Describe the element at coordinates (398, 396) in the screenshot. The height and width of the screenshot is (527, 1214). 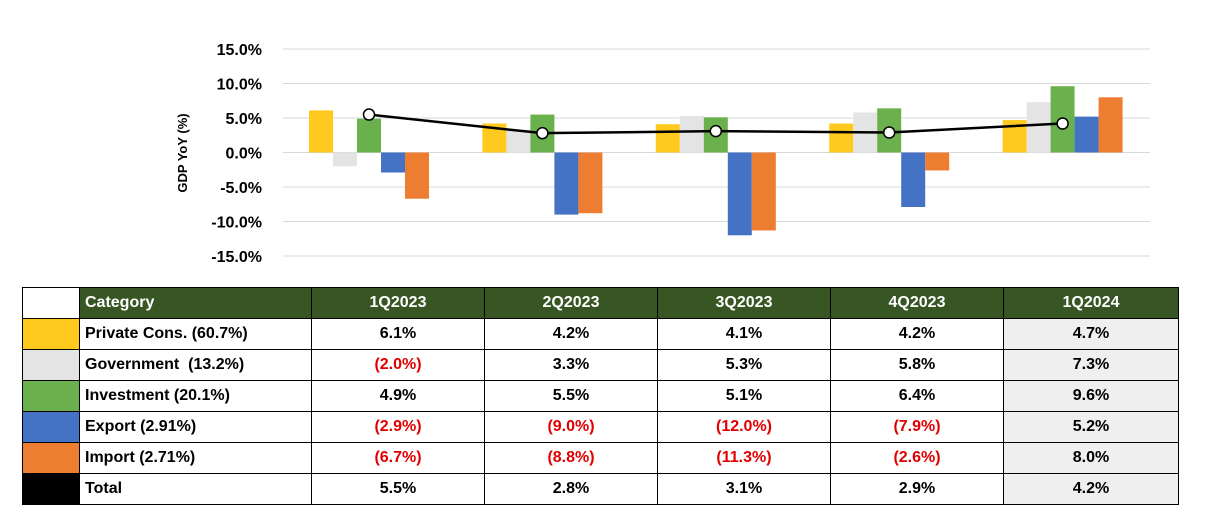
I see `table-cell: 4.9%` at that location.